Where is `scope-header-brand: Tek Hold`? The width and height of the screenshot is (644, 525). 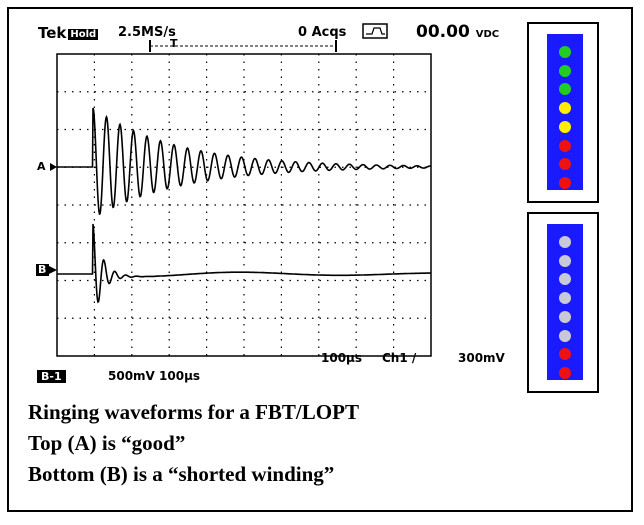 scope-header-brand: Tek Hold is located at coordinates (68, 33).